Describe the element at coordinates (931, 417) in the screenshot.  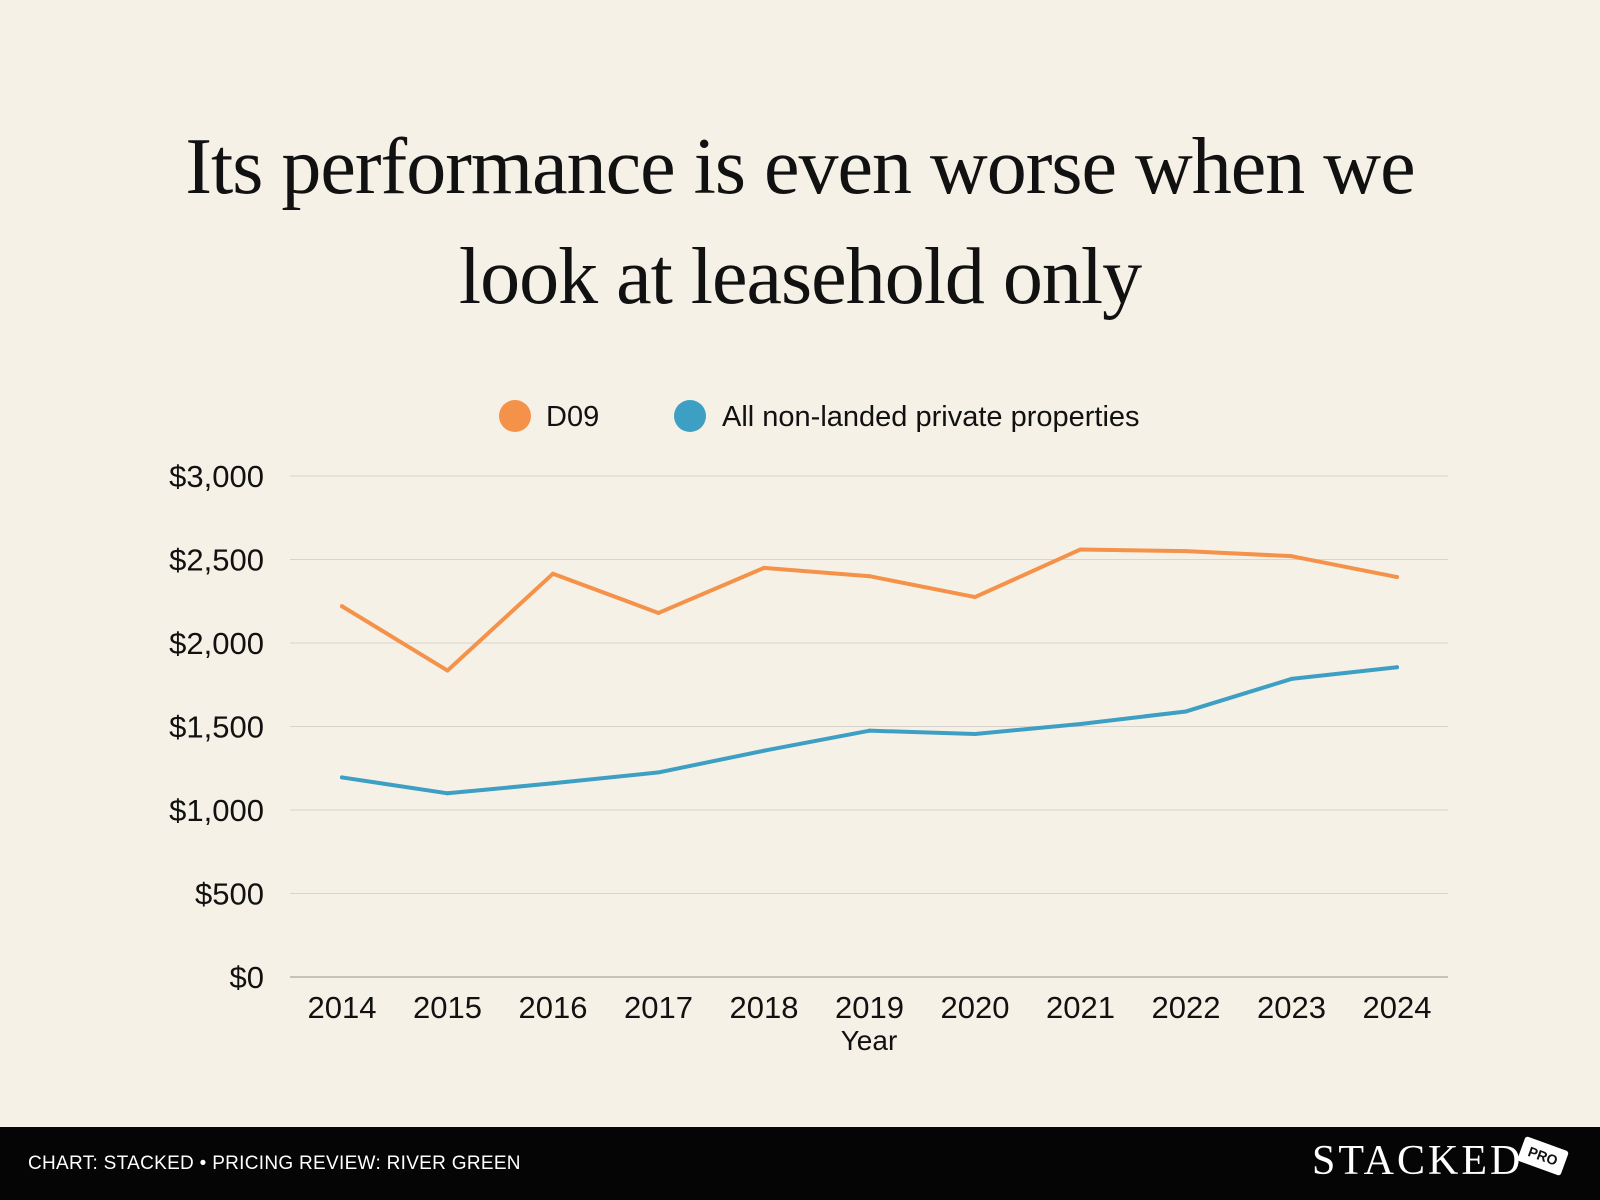
I see `legend-label: All non-landed private properties` at that location.